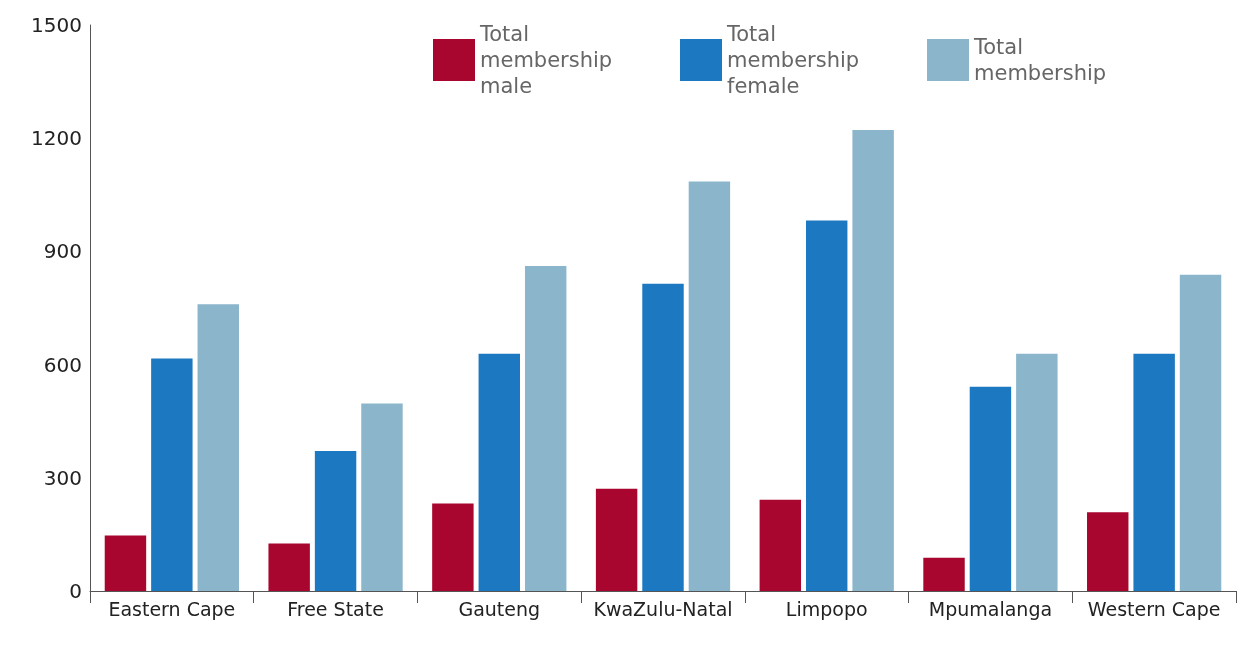 The image size is (1252, 652). What do you see at coordinates (990, 608) in the screenshot?
I see `x-tick-label: Mpumalanga` at bounding box center [990, 608].